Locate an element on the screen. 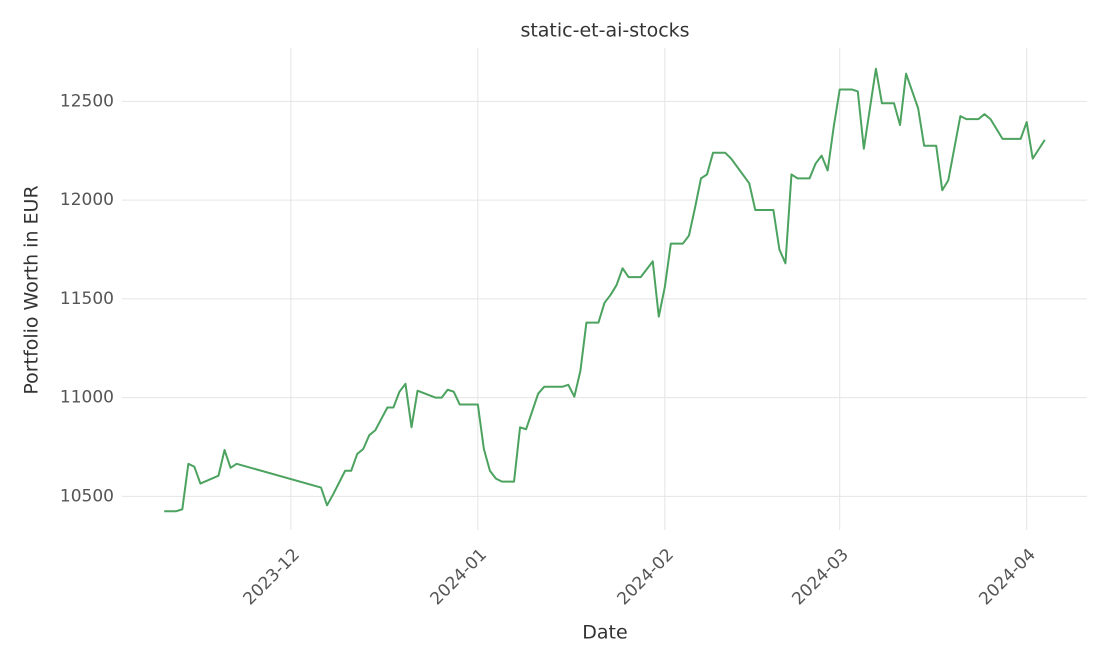 This screenshot has width=1110, height=666. x-tick-label: 2023-12 is located at coordinates (272, 577).